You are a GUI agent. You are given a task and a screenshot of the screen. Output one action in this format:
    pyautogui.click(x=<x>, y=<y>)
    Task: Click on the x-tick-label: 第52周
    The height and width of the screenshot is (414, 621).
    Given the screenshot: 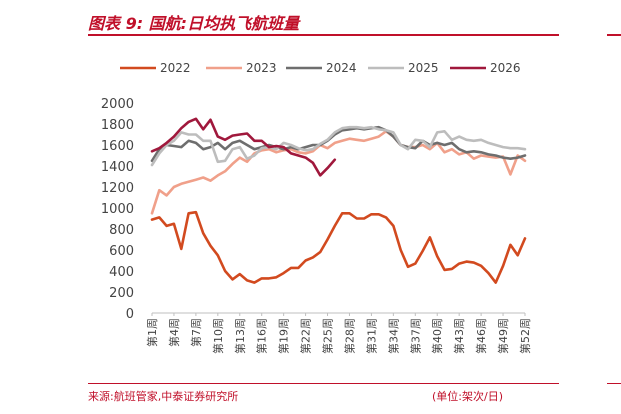 What is the action you would take?
    pyautogui.click(x=525, y=336)
    